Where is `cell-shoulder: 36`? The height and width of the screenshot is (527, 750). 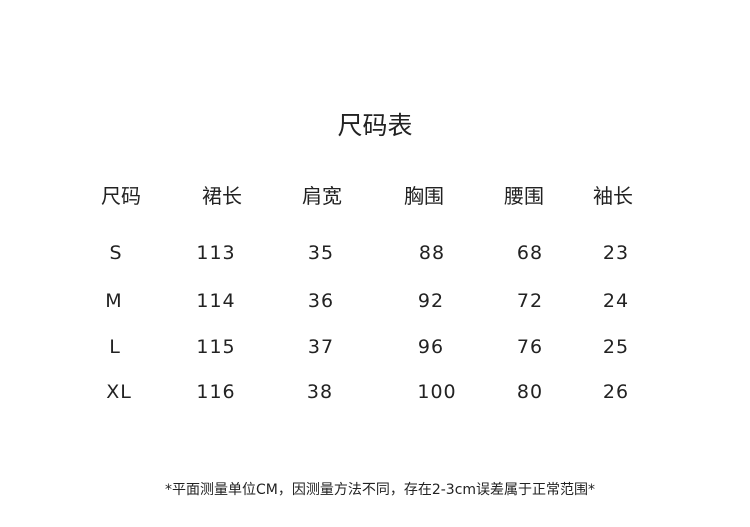 cell-shoulder: 36 is located at coordinates (321, 301).